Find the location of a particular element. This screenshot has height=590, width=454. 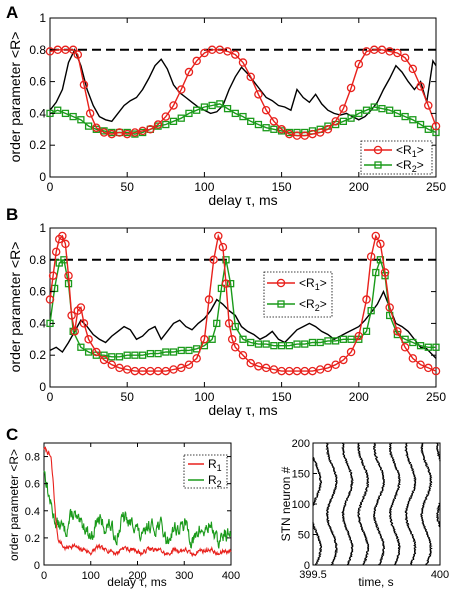

y-tick-label: 0.4 is located at coordinates (37, 323).